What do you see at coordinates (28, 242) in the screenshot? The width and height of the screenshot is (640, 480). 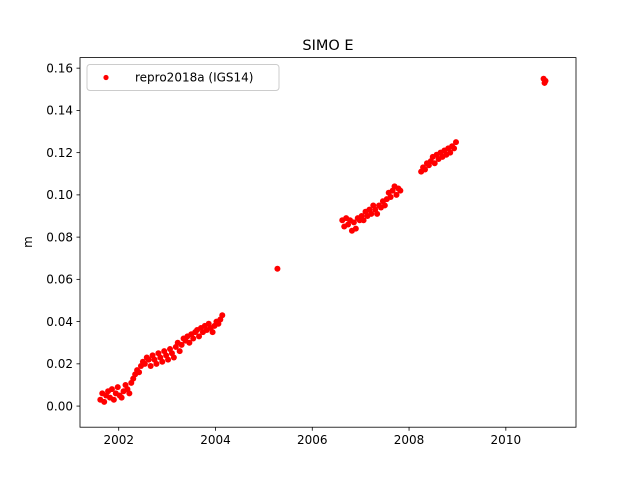 I see `y-axis-label: m` at bounding box center [28, 242].